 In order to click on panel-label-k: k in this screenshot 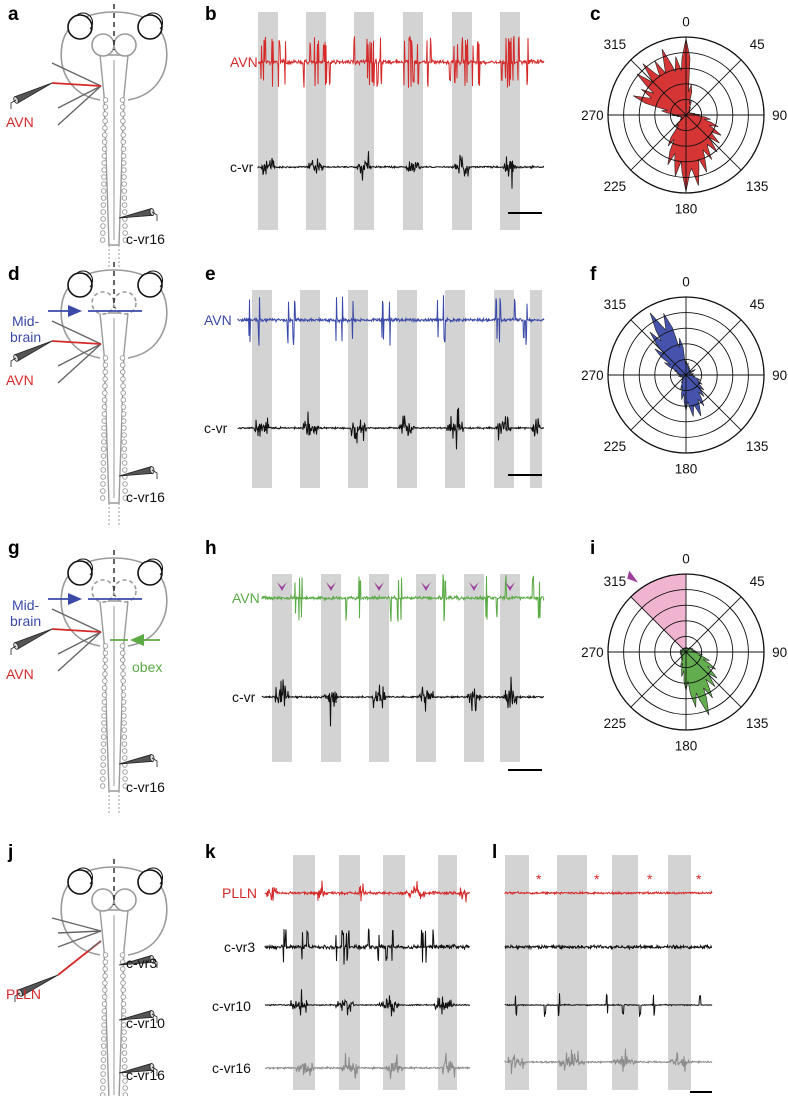, I will do `click(210, 852)`.